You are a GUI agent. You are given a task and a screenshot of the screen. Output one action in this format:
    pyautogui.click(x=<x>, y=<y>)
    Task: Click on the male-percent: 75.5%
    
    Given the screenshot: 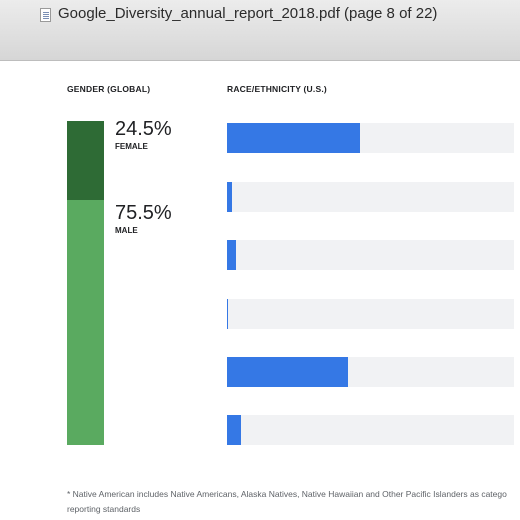 What is the action you would take?
    pyautogui.click(x=143, y=213)
    